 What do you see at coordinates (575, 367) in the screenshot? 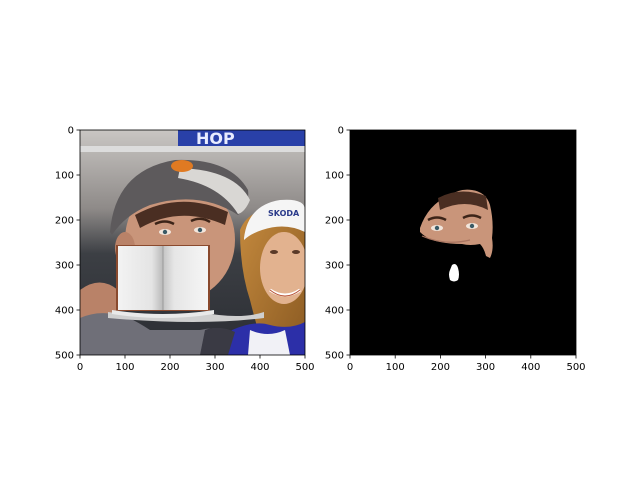
I see `mask-xtick-label: 500` at bounding box center [575, 367].